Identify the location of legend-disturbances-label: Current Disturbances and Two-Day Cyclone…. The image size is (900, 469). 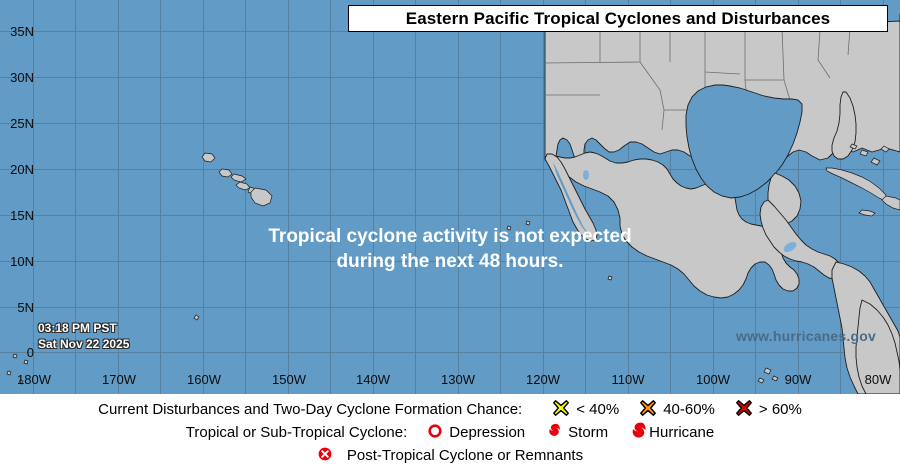
(310, 409).